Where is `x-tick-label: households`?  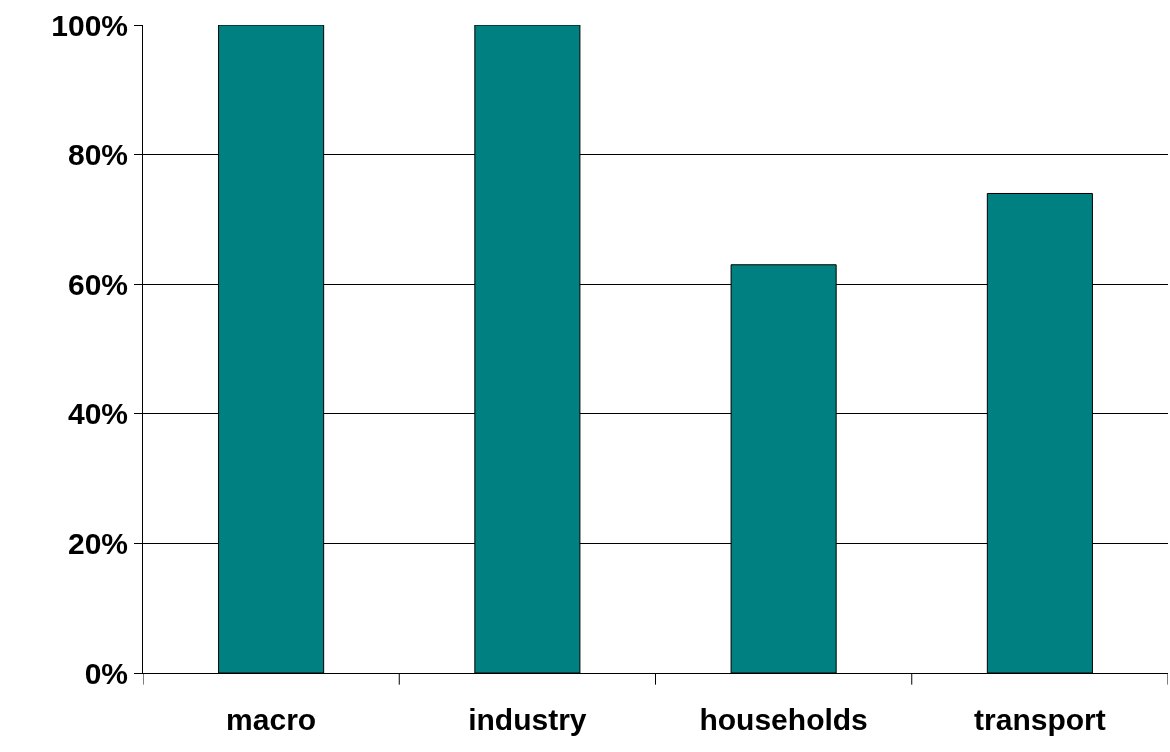
x-tick-label: households is located at coordinates (783, 719).